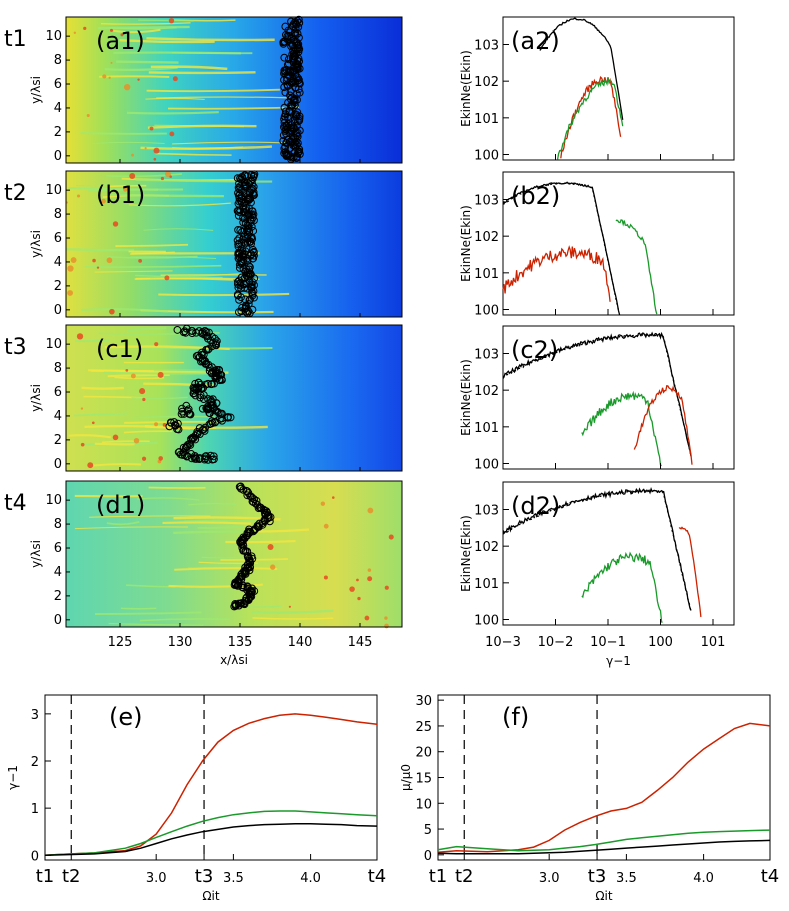 This screenshot has height=911, width=789. Describe the element at coordinates (120, 642) in the screenshot. I see `map-x-tick-label: 125` at that location.